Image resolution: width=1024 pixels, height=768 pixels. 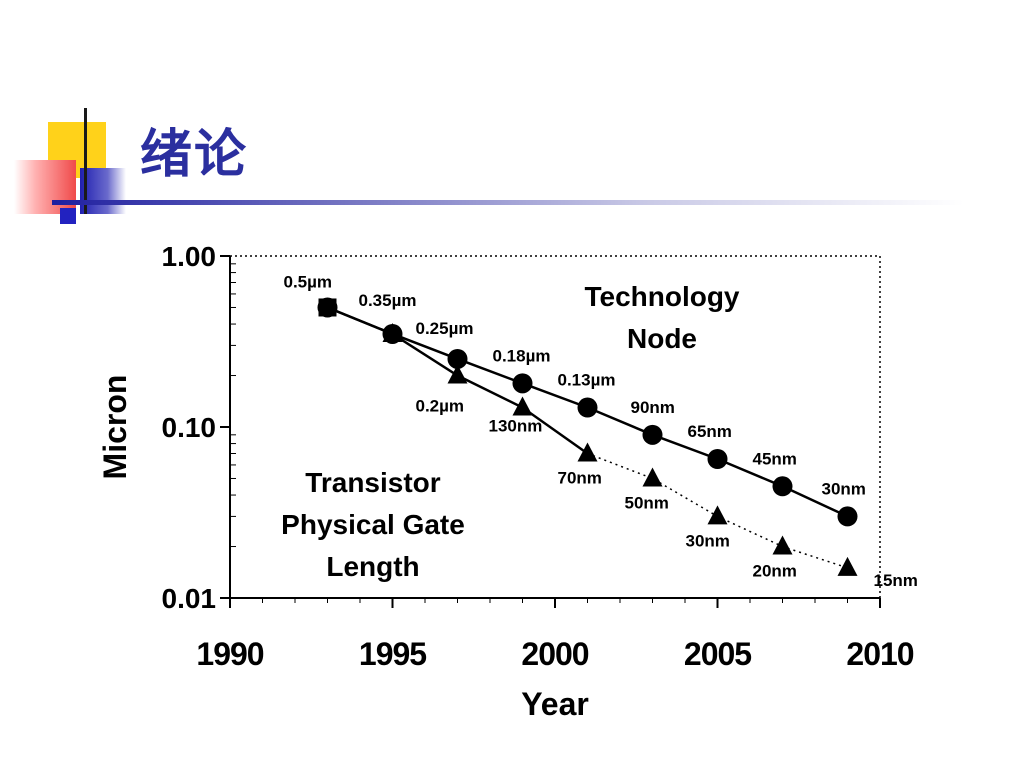 I want to click on title-underline, so click(x=508, y=202).